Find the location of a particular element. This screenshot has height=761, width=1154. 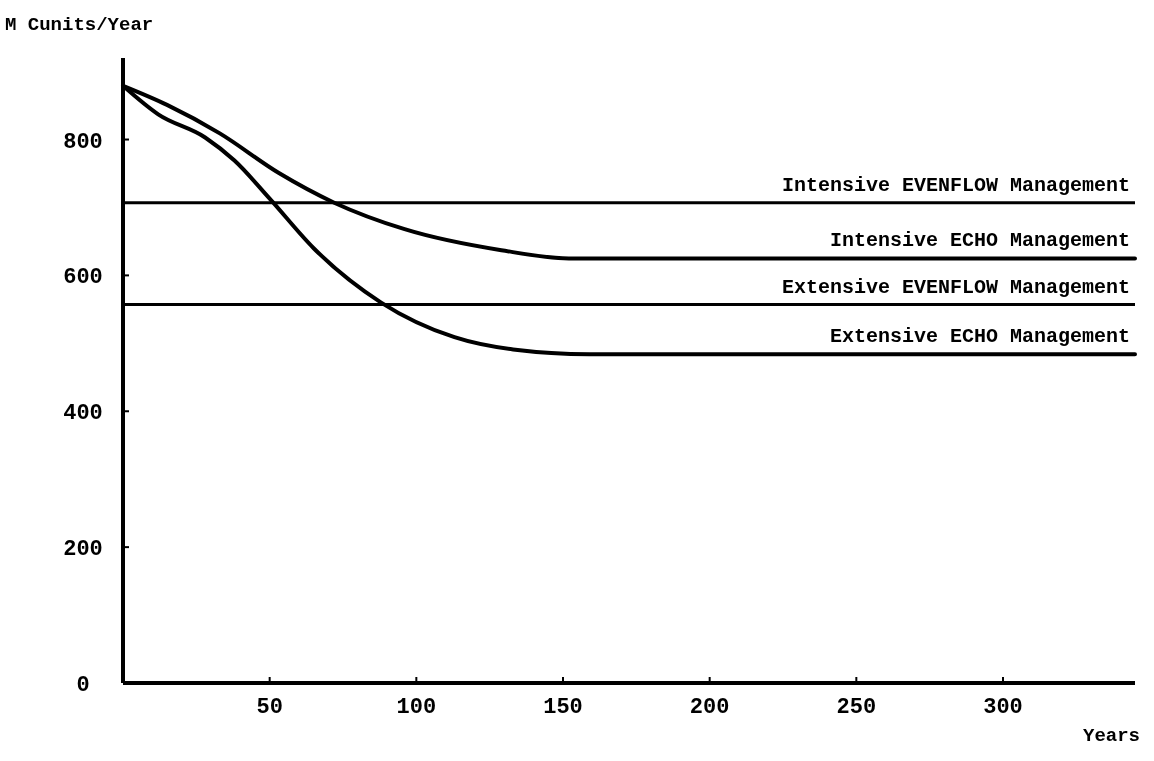

x-tick-label: 100 is located at coordinates (416, 707).